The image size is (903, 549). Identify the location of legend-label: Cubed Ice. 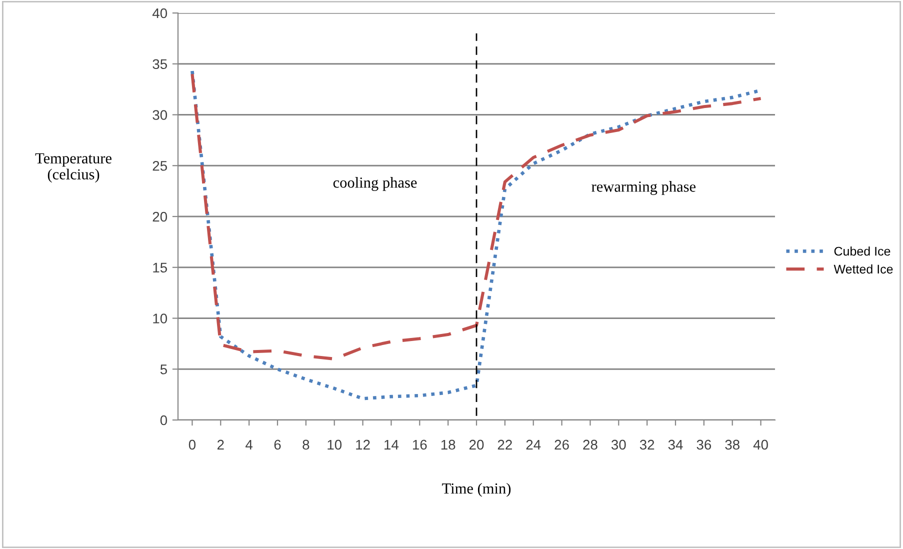
(862, 251).